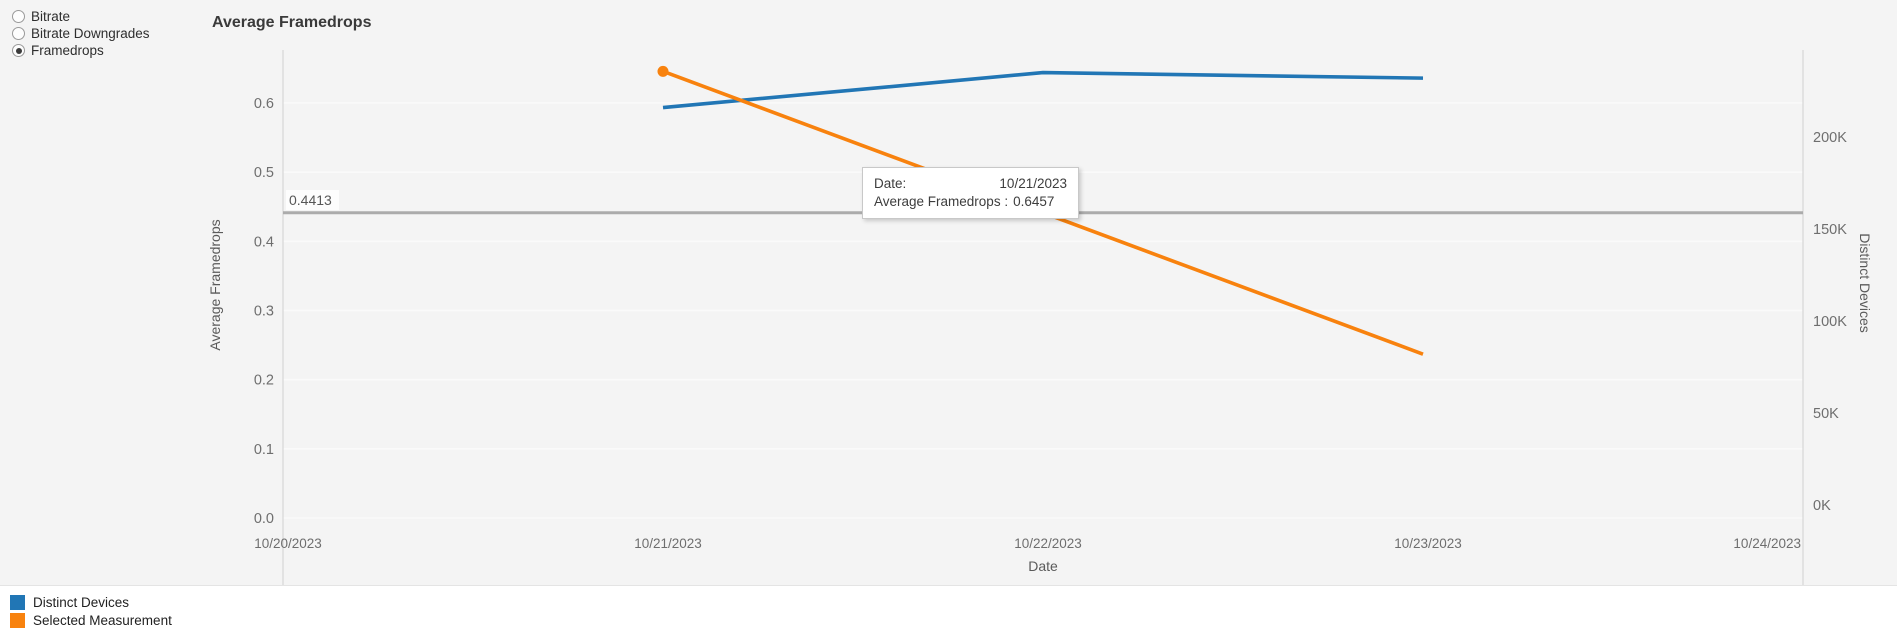  I want to click on tooltip-date-row: Date: 10/21/2023, so click(970, 184).